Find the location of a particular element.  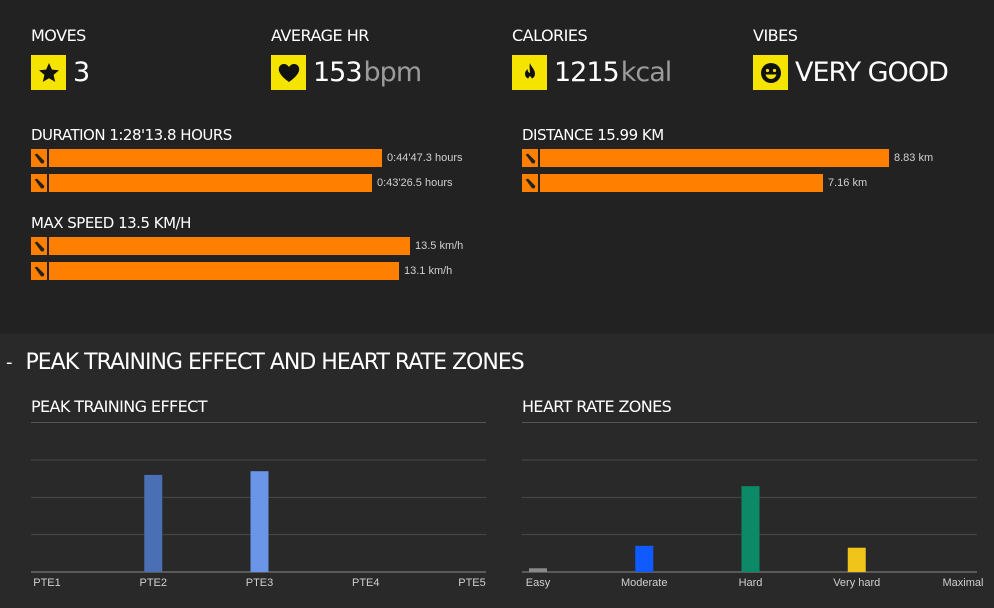

tick-label: PTE4 is located at coordinates (366, 583).